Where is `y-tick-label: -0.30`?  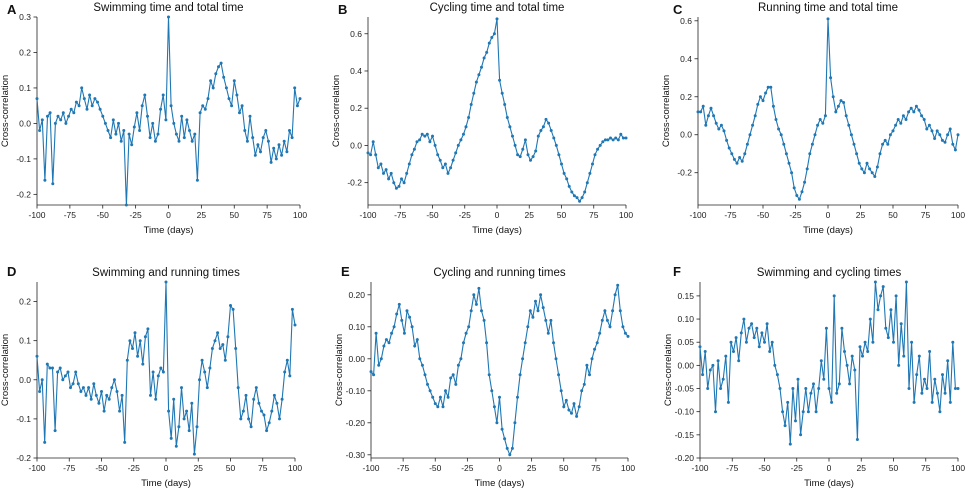 y-tick-label: -0.30 is located at coordinates (356, 455).